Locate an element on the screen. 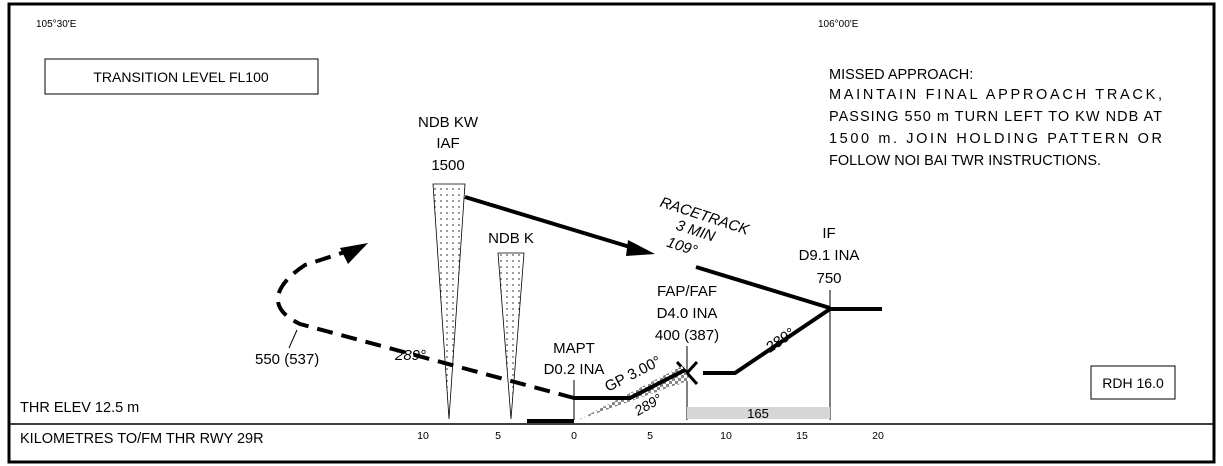 The height and width of the screenshot is (466, 1223). svg-text: MISSED APPROACH: is located at coordinates (901, 75).